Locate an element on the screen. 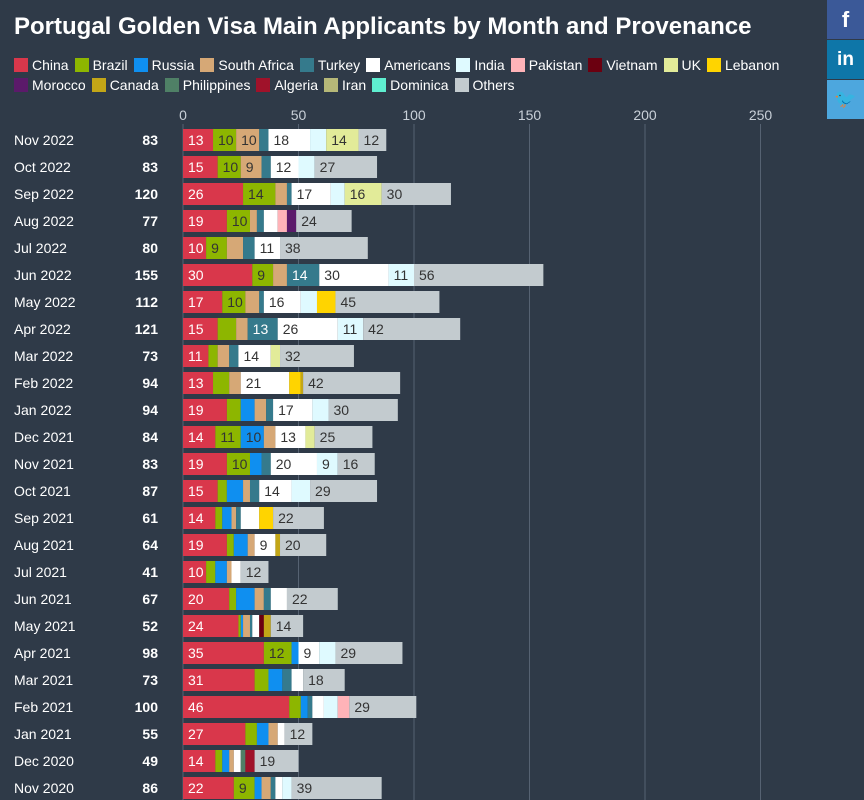 Image resolution: width=864 pixels, height=800 pixels. legend-item: China is located at coordinates (41, 65).